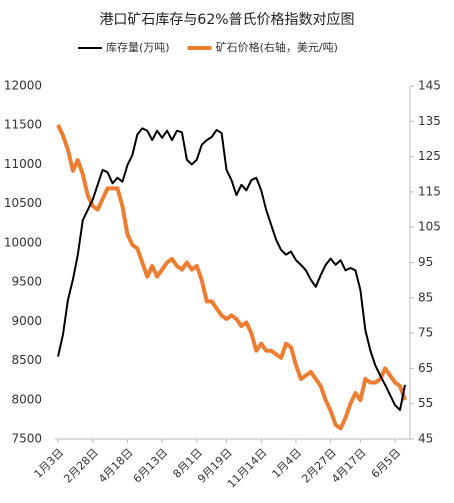 This screenshot has height=503, width=454. Describe the element at coordinates (277, 47) in the screenshot. I see `legend-label: 矿石价格(右轴，美元/吨)` at that location.